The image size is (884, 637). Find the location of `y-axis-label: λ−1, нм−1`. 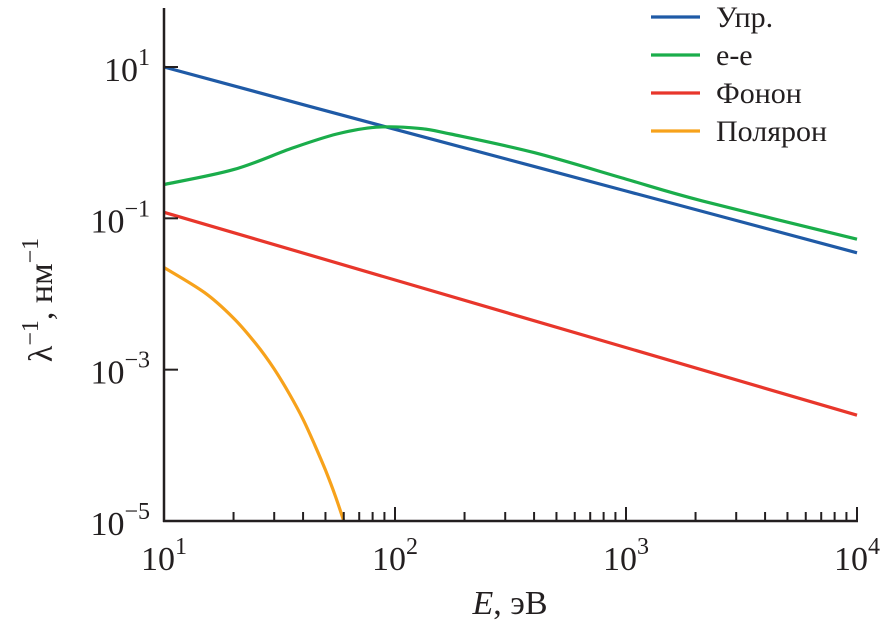

y-axis-label: λ−1, нм−1 is located at coordinates (39, 300).